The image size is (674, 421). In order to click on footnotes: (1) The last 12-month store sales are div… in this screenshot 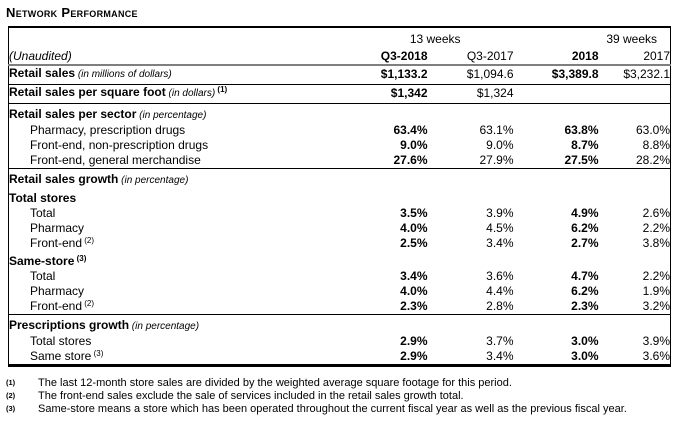, I will do `click(339, 396)`.